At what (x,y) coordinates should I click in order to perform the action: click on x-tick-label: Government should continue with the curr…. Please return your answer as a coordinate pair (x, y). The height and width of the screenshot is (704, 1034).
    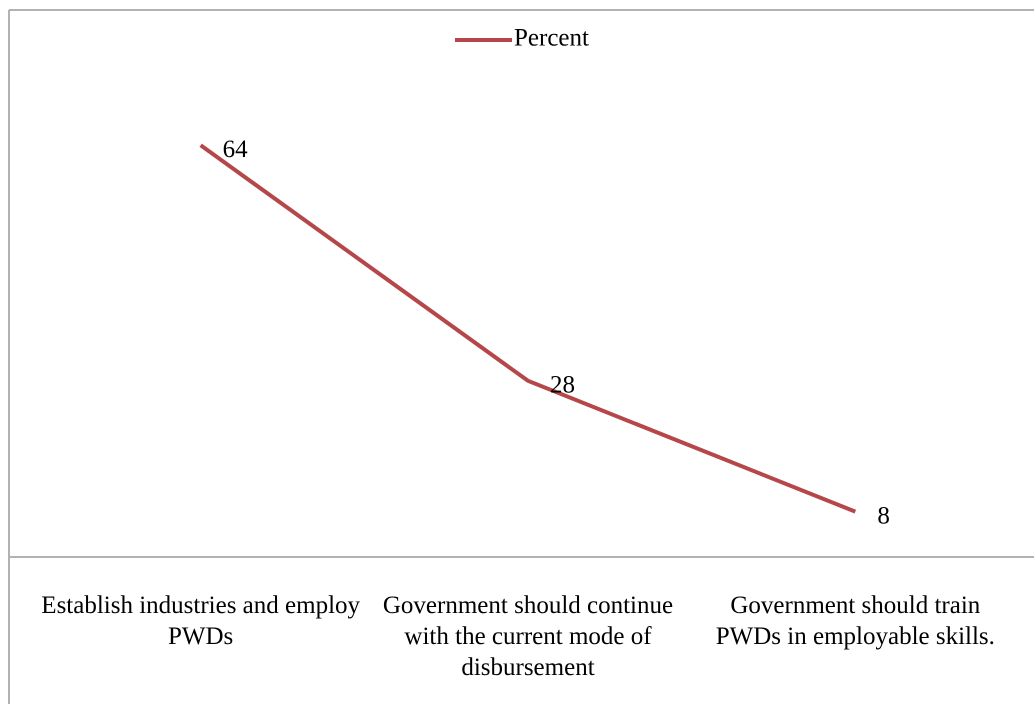
    Looking at the image, I should click on (528, 636).